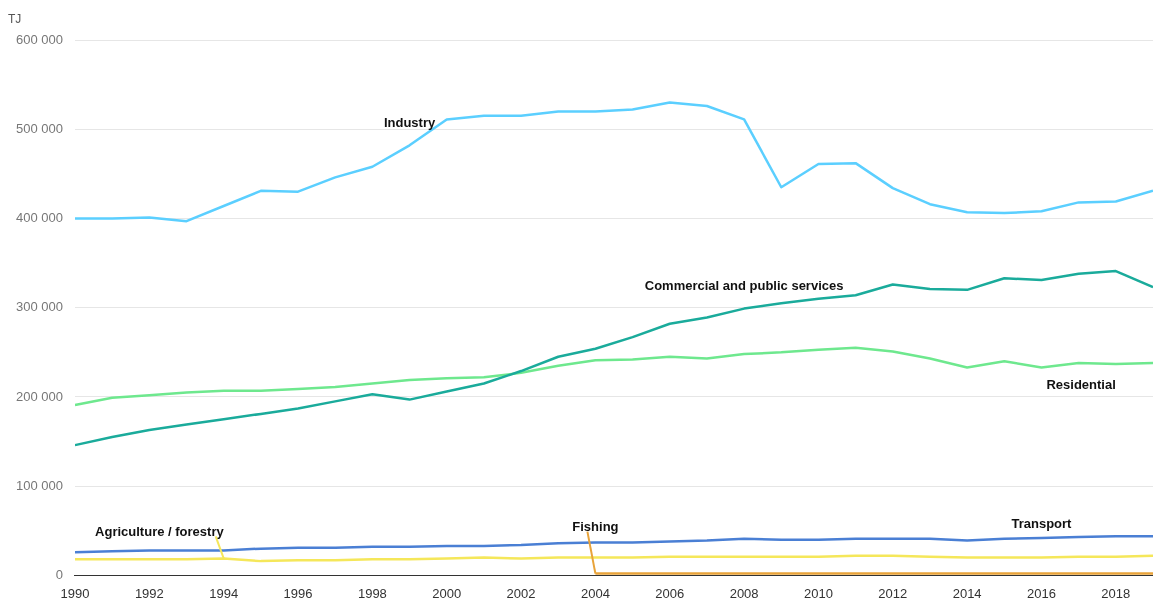 This screenshot has height=609, width=1153. I want to click on y-tick-label: 200 000, so click(39, 396).